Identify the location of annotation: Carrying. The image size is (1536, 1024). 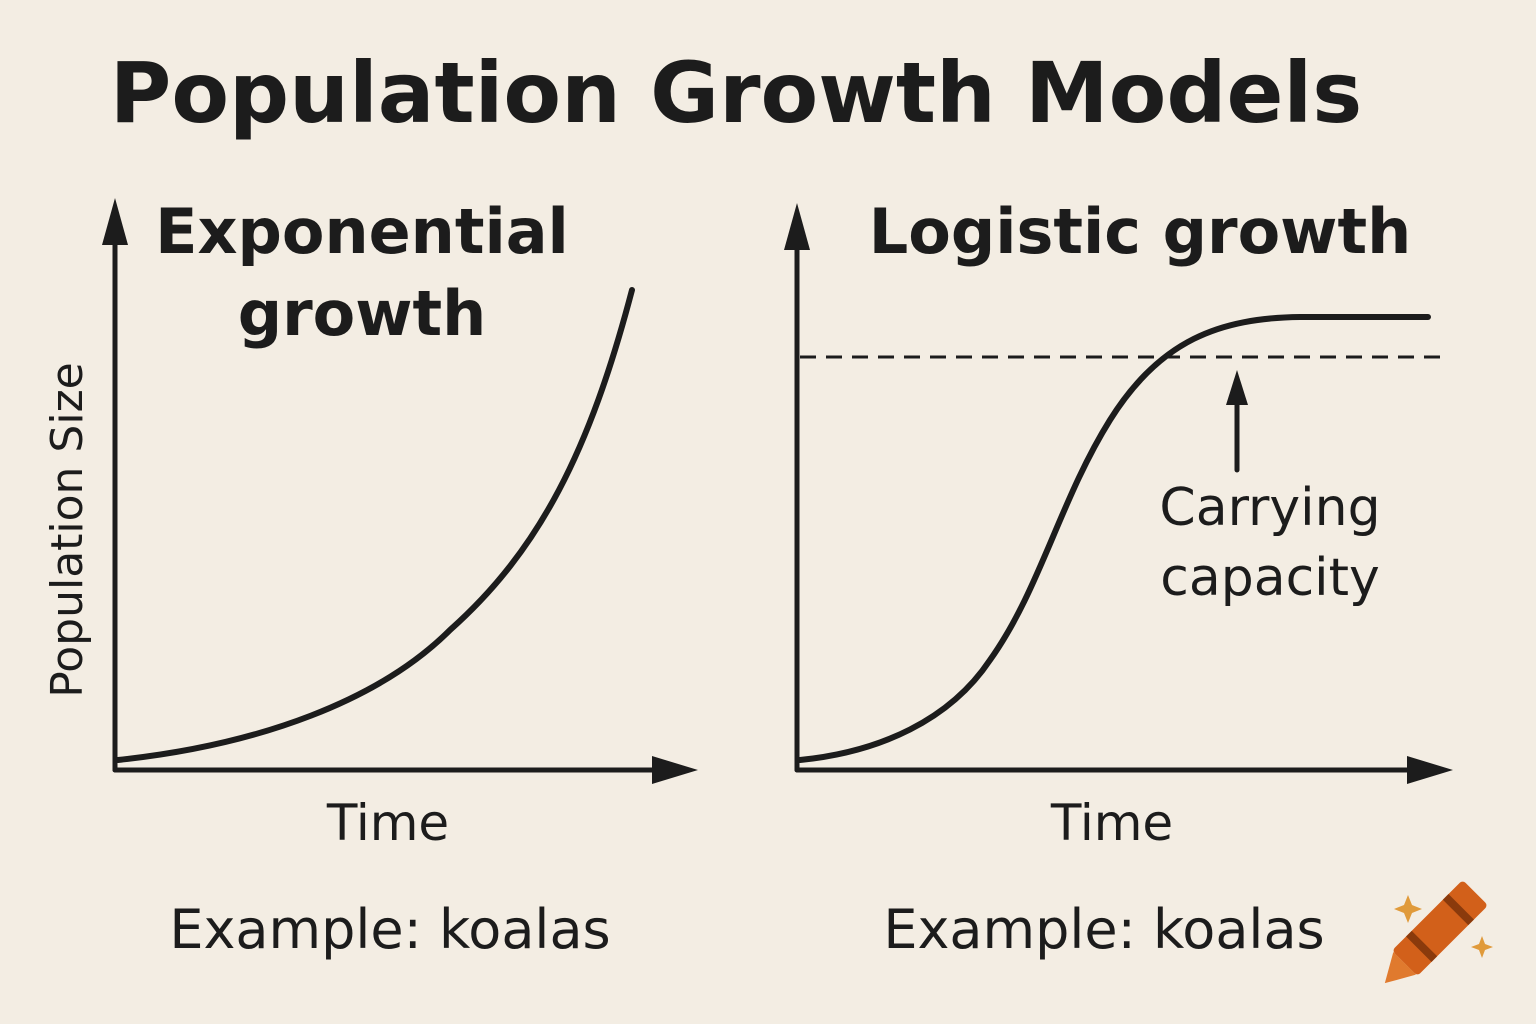
(1269, 508).